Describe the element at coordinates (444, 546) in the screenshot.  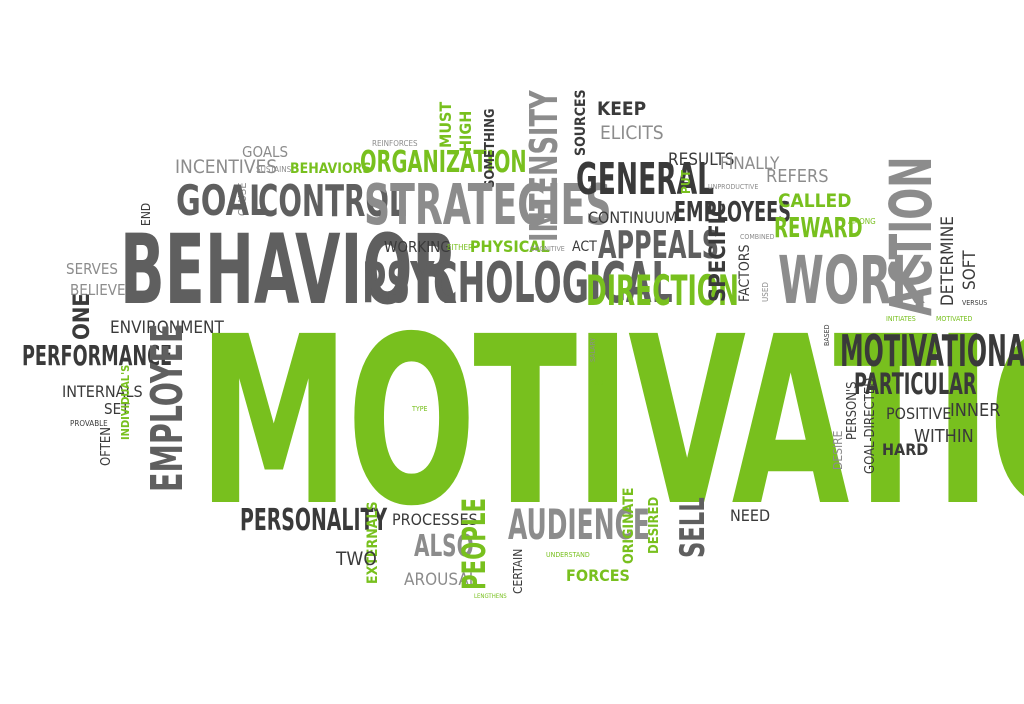
I see `word-also: ALSO` at that location.